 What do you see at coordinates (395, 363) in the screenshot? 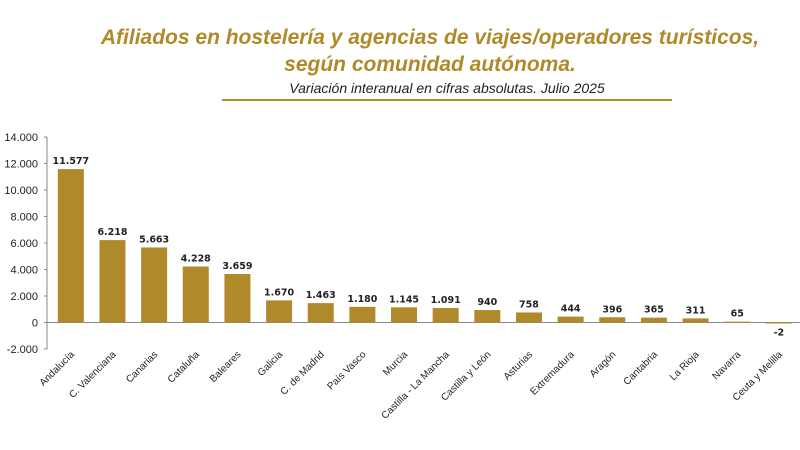
I see `category-label: Murcia` at bounding box center [395, 363].